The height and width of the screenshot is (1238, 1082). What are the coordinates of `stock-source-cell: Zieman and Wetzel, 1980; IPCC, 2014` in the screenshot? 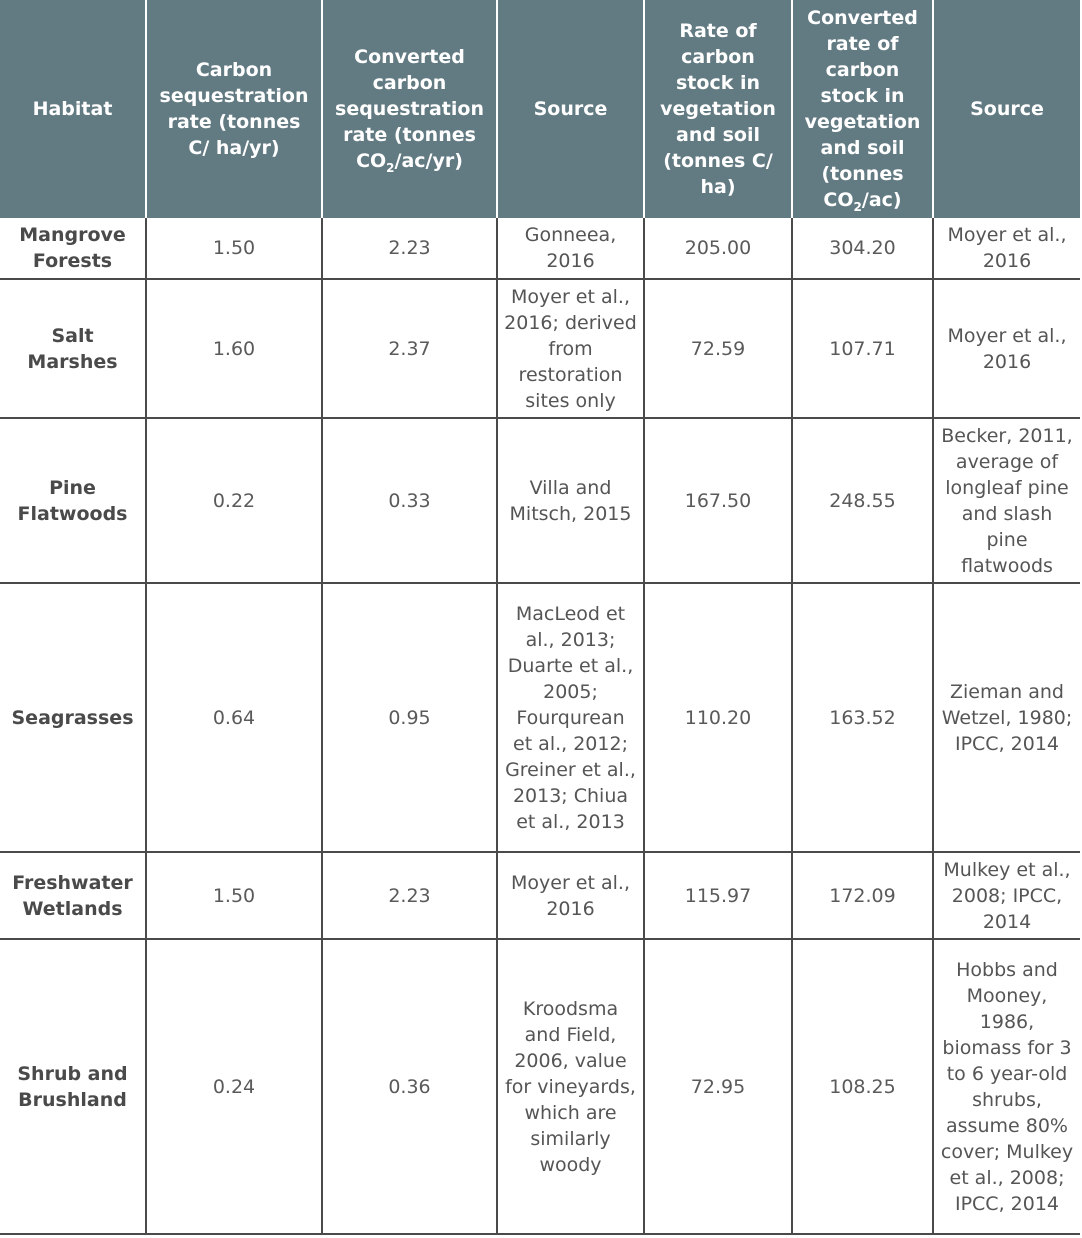 It's located at (1006, 718).